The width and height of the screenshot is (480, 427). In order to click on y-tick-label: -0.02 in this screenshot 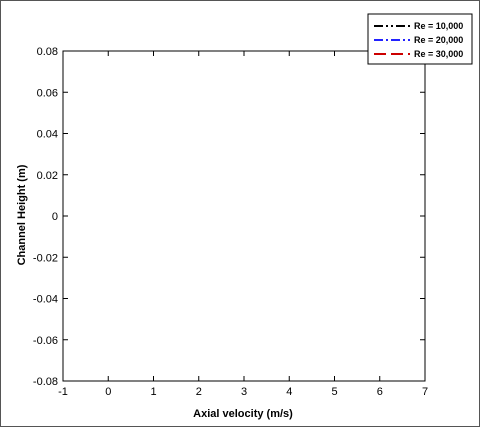, I will do `click(45, 258)`.